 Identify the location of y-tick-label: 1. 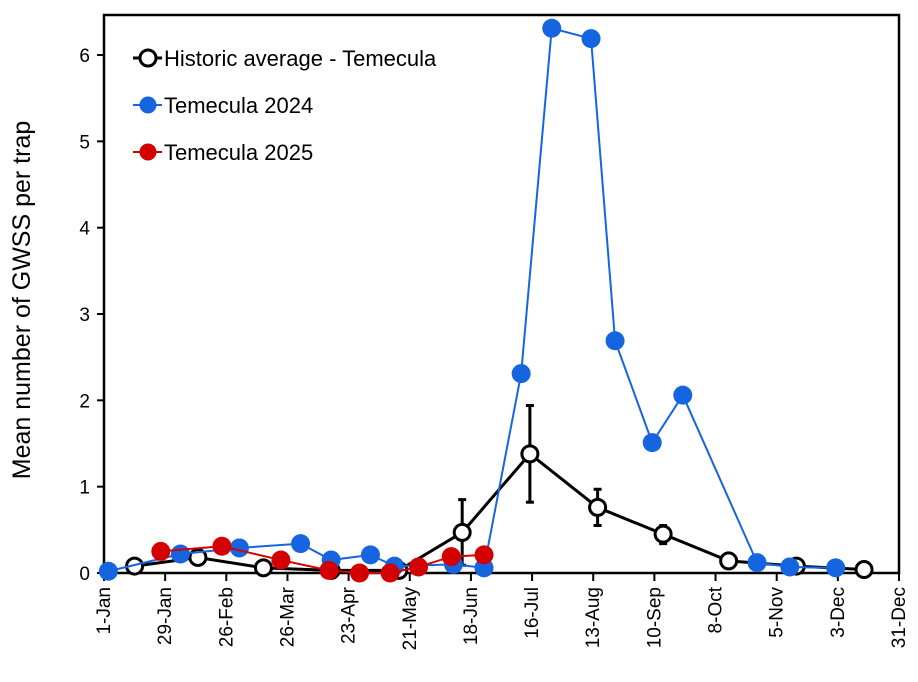
(84, 488).